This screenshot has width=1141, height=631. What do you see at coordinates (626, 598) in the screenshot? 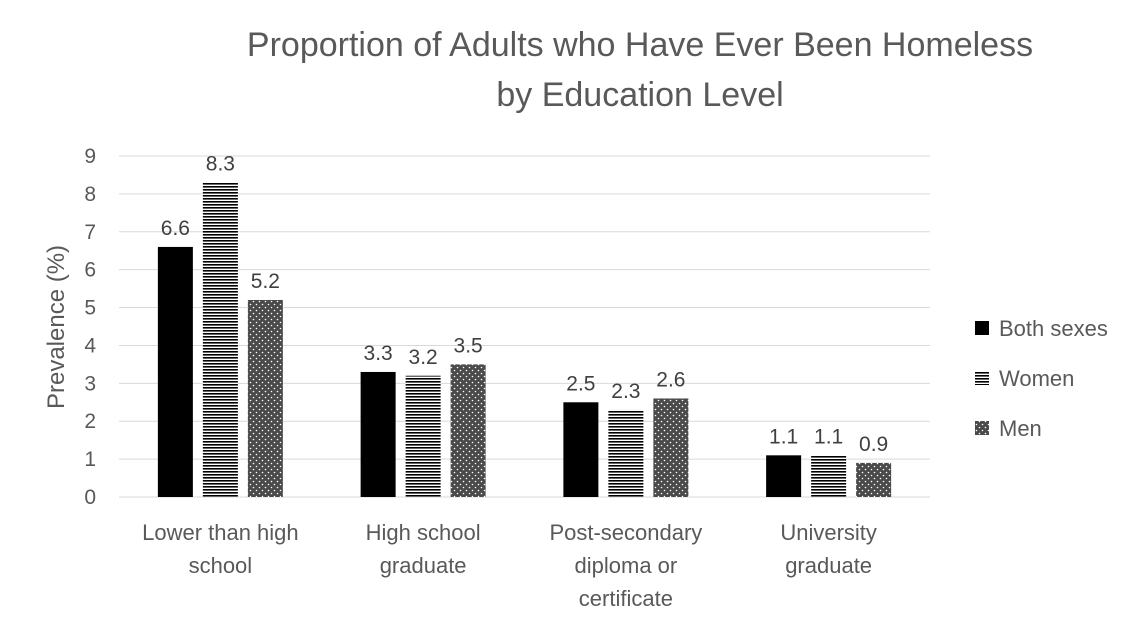
I see `category-label: certificate` at bounding box center [626, 598].